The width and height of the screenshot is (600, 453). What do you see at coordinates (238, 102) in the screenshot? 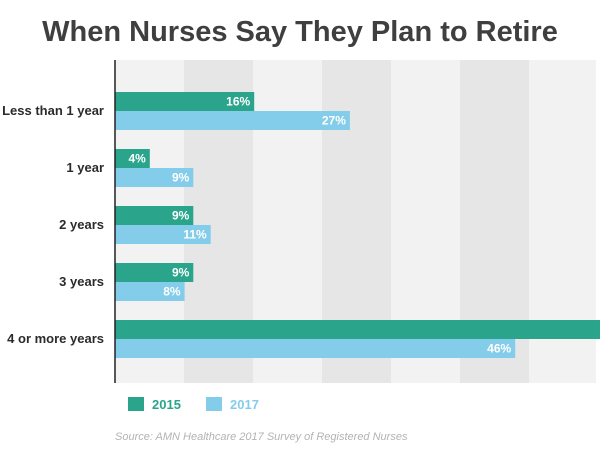
I see `data-label: 16%` at bounding box center [238, 102].